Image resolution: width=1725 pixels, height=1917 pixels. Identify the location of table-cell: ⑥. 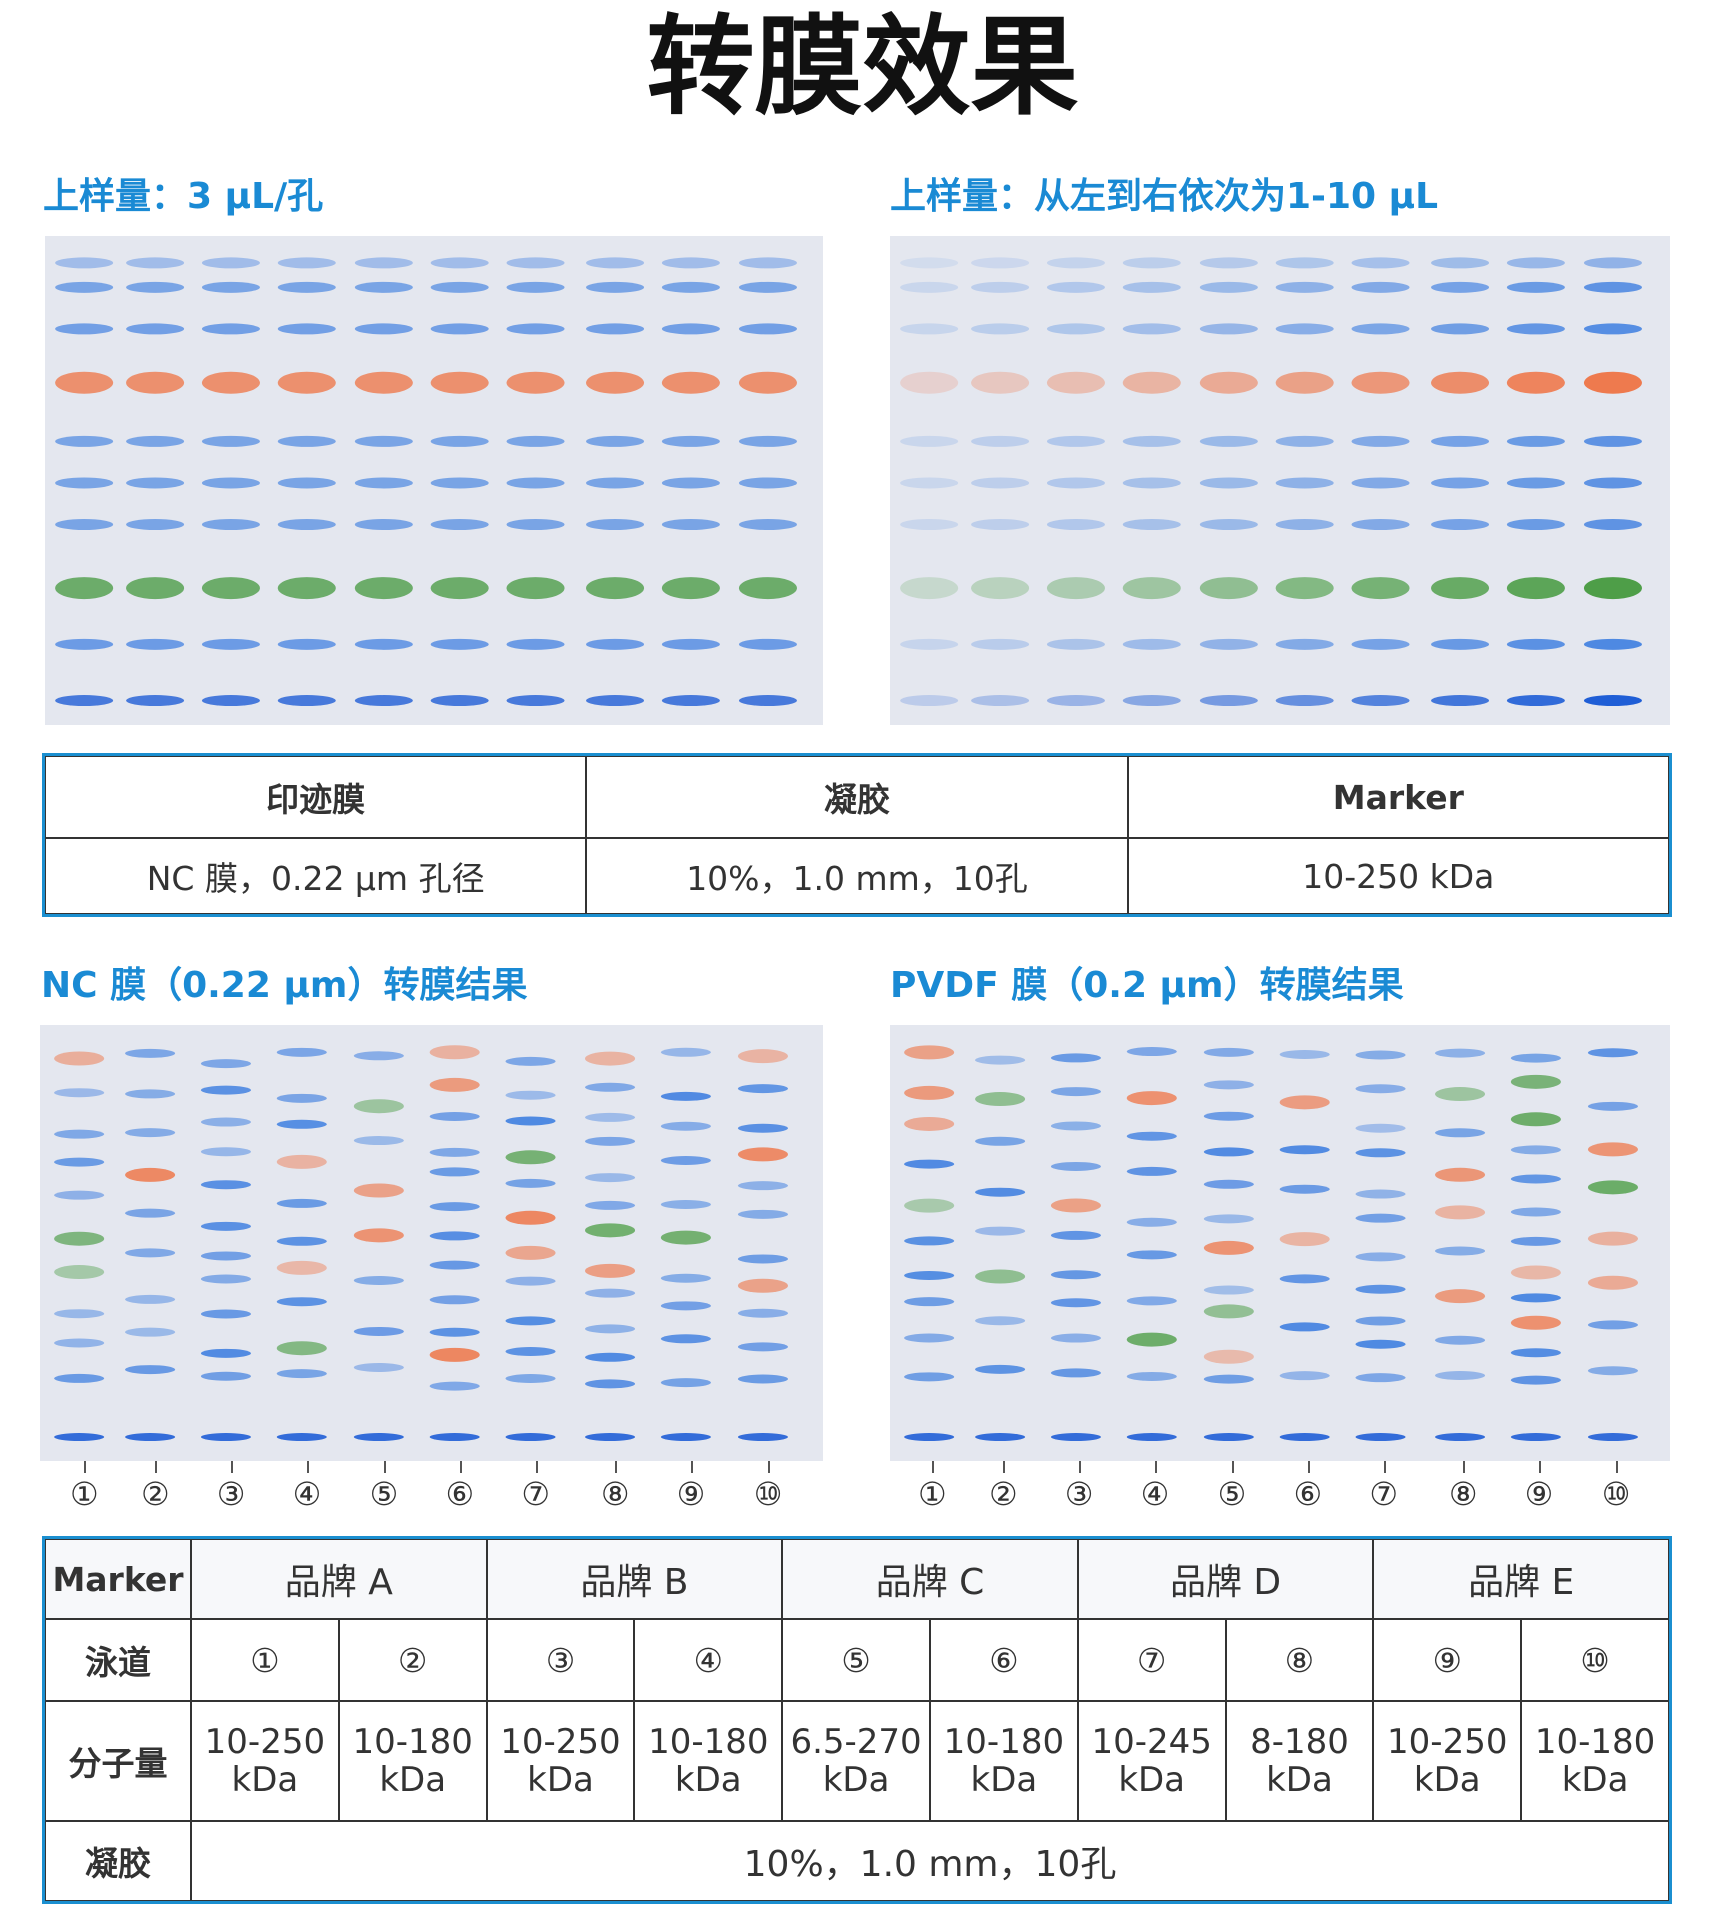
(1003, 1660).